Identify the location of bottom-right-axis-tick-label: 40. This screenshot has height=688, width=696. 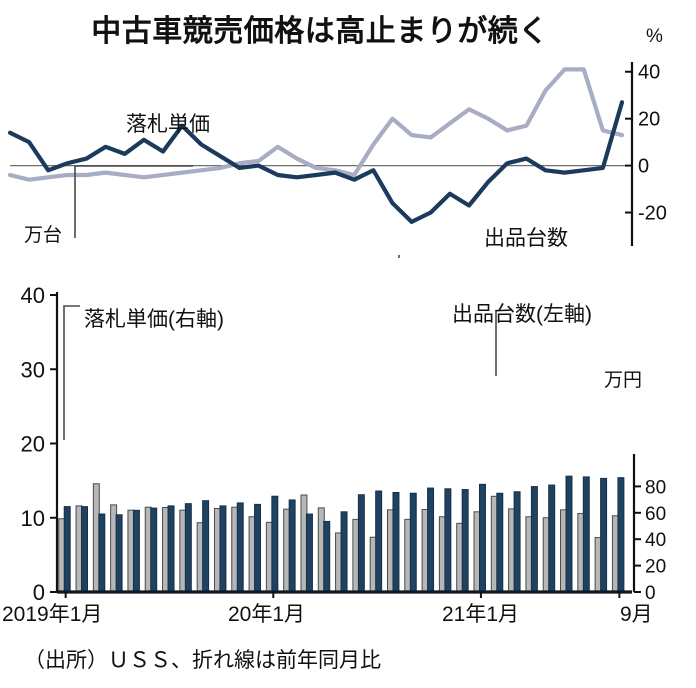
(655, 540).